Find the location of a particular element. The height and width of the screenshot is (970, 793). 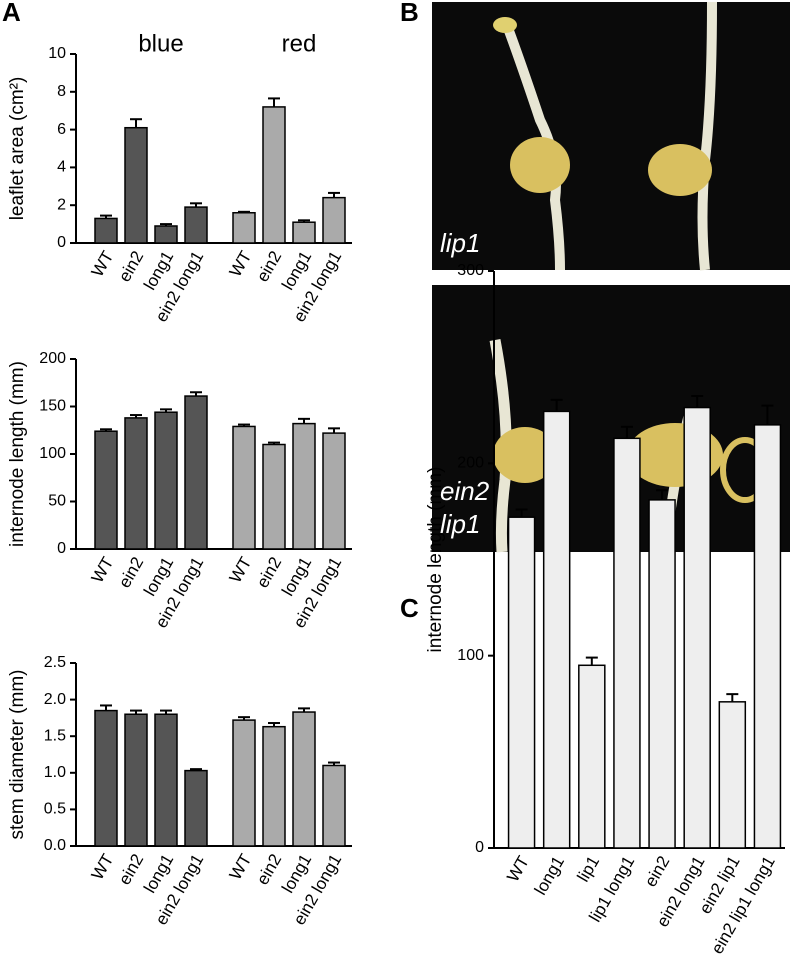

y-tick-label: 1.0 is located at coordinates (55, 772).